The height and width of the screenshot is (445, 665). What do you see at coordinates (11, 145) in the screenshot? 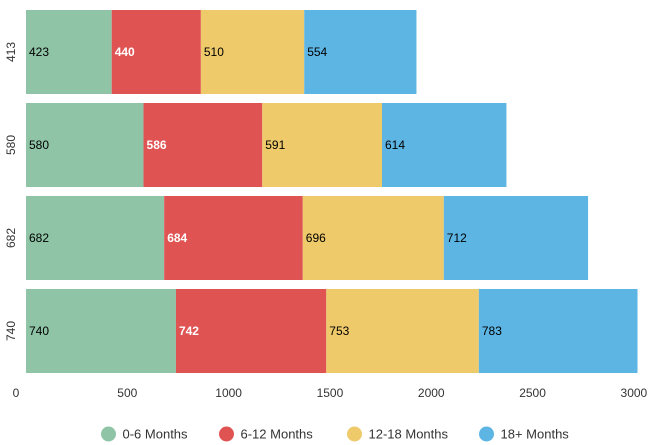
I see `category-label: 580` at bounding box center [11, 145].